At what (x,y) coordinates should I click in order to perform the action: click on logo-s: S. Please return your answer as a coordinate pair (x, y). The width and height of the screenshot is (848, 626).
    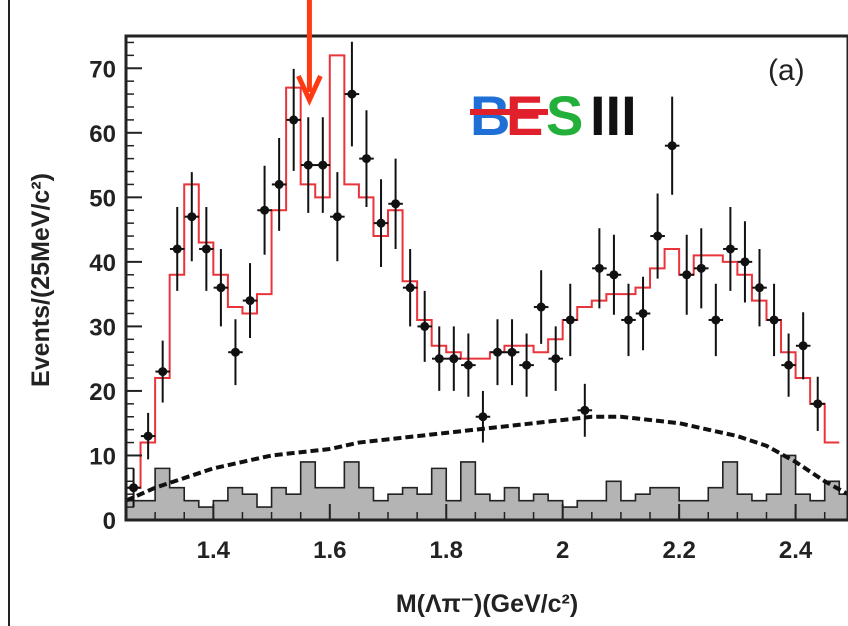
    Looking at the image, I should click on (564, 115).